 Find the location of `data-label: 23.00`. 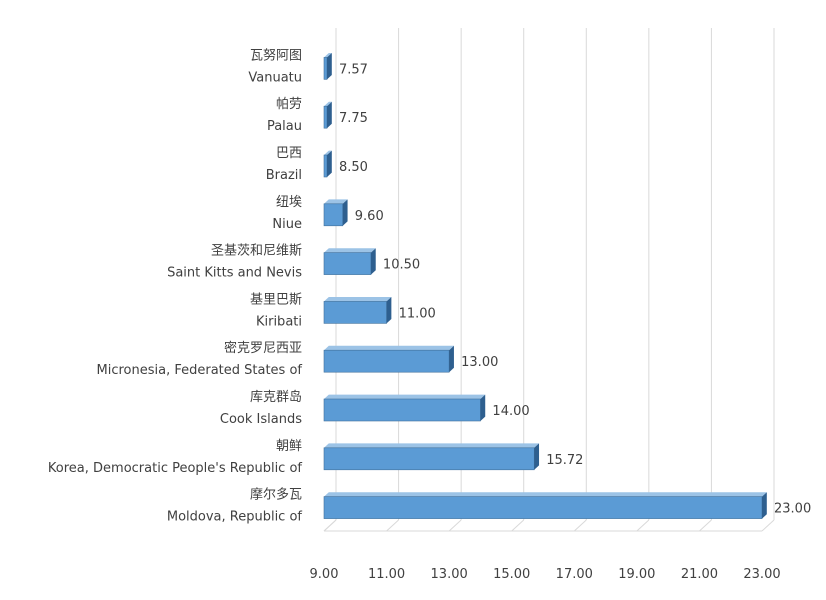

data-label: 23.00 is located at coordinates (792, 509).